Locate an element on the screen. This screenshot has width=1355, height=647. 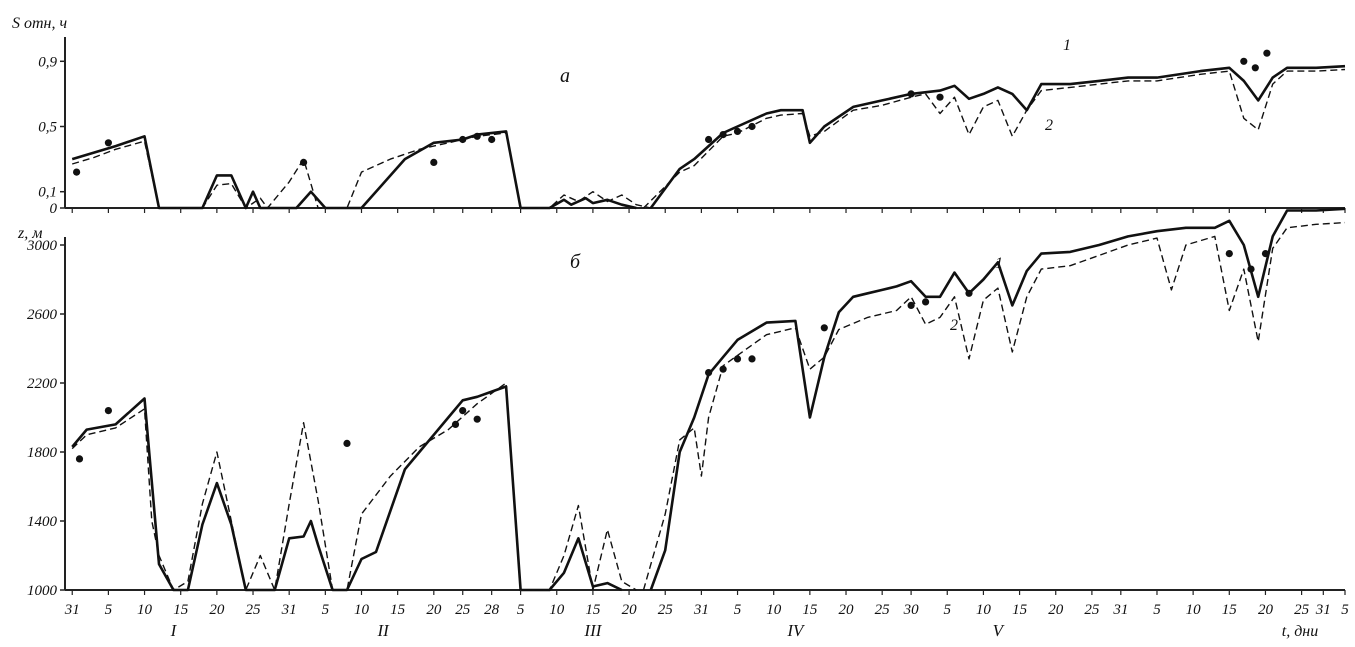
y-tick-label: 0,1 is located at coordinates (47, 193).